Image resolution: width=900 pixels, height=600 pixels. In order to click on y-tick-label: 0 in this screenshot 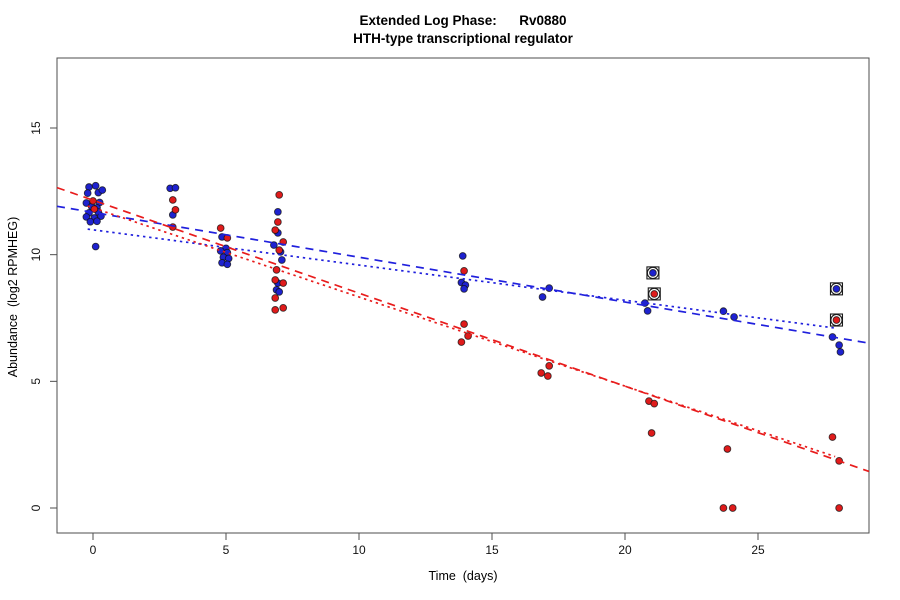, I will do `click(36, 507)`.